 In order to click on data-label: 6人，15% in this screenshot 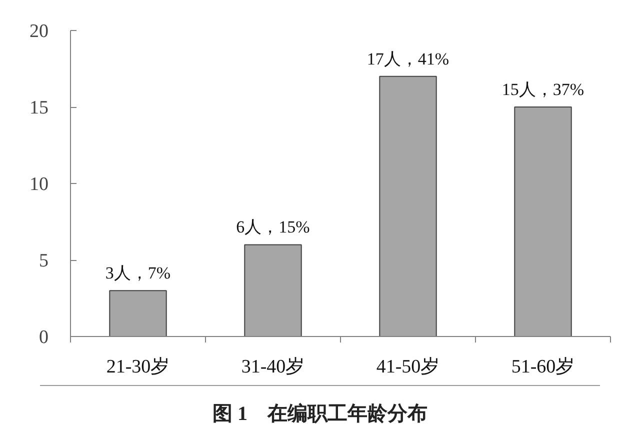, I will do `click(273, 227)`.